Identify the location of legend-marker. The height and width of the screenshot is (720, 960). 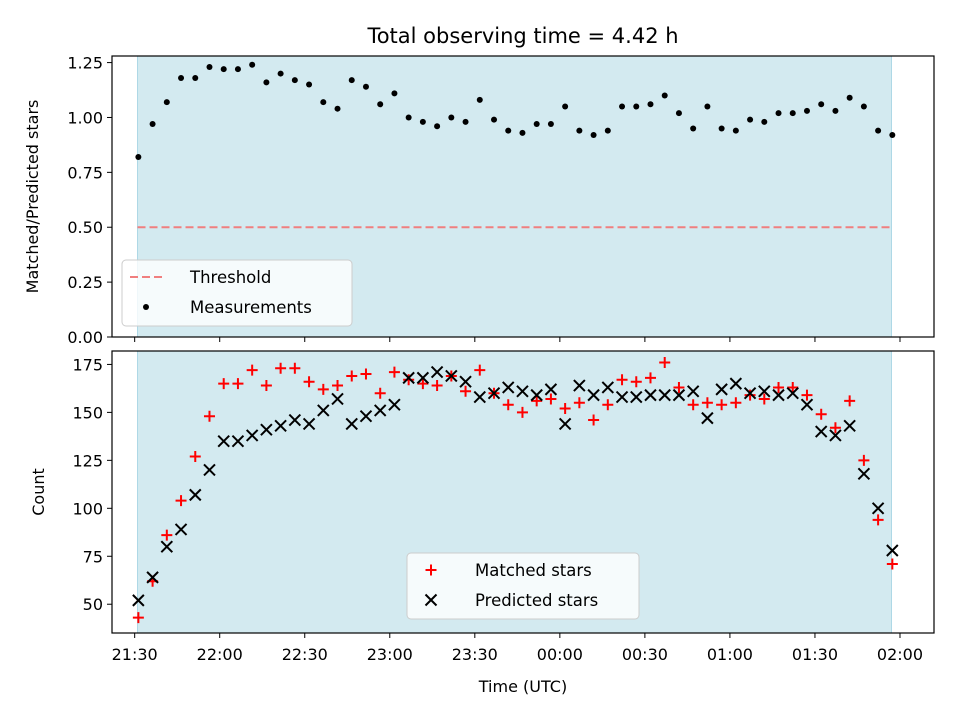
(431, 600).